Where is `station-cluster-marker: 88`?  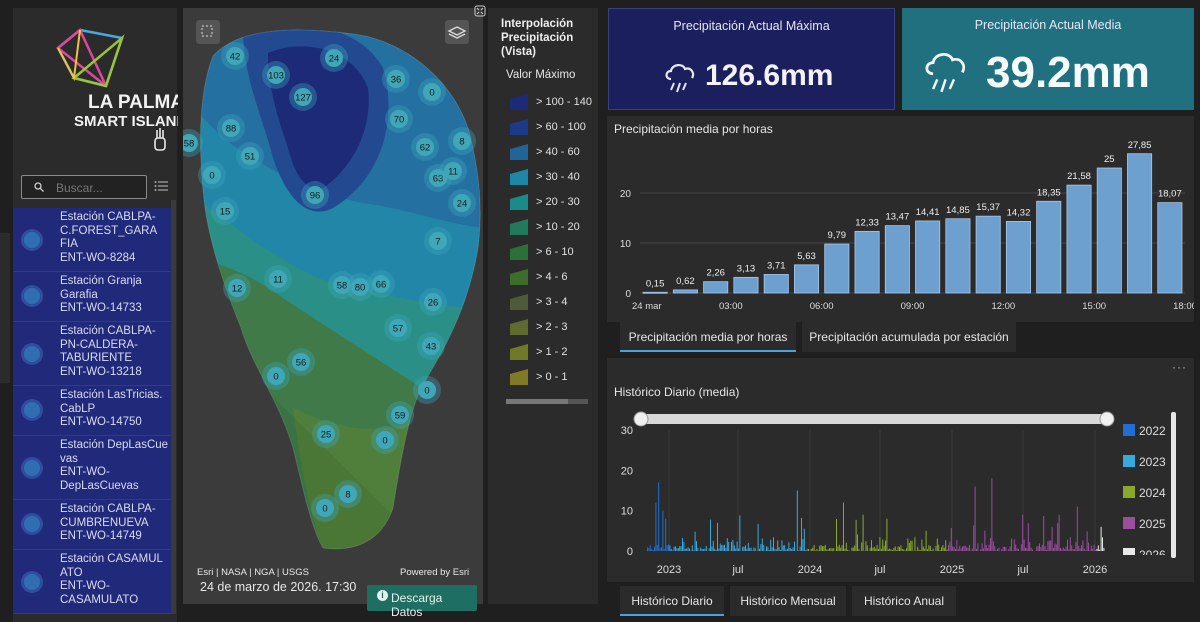
station-cluster-marker: 88 is located at coordinates (231, 128).